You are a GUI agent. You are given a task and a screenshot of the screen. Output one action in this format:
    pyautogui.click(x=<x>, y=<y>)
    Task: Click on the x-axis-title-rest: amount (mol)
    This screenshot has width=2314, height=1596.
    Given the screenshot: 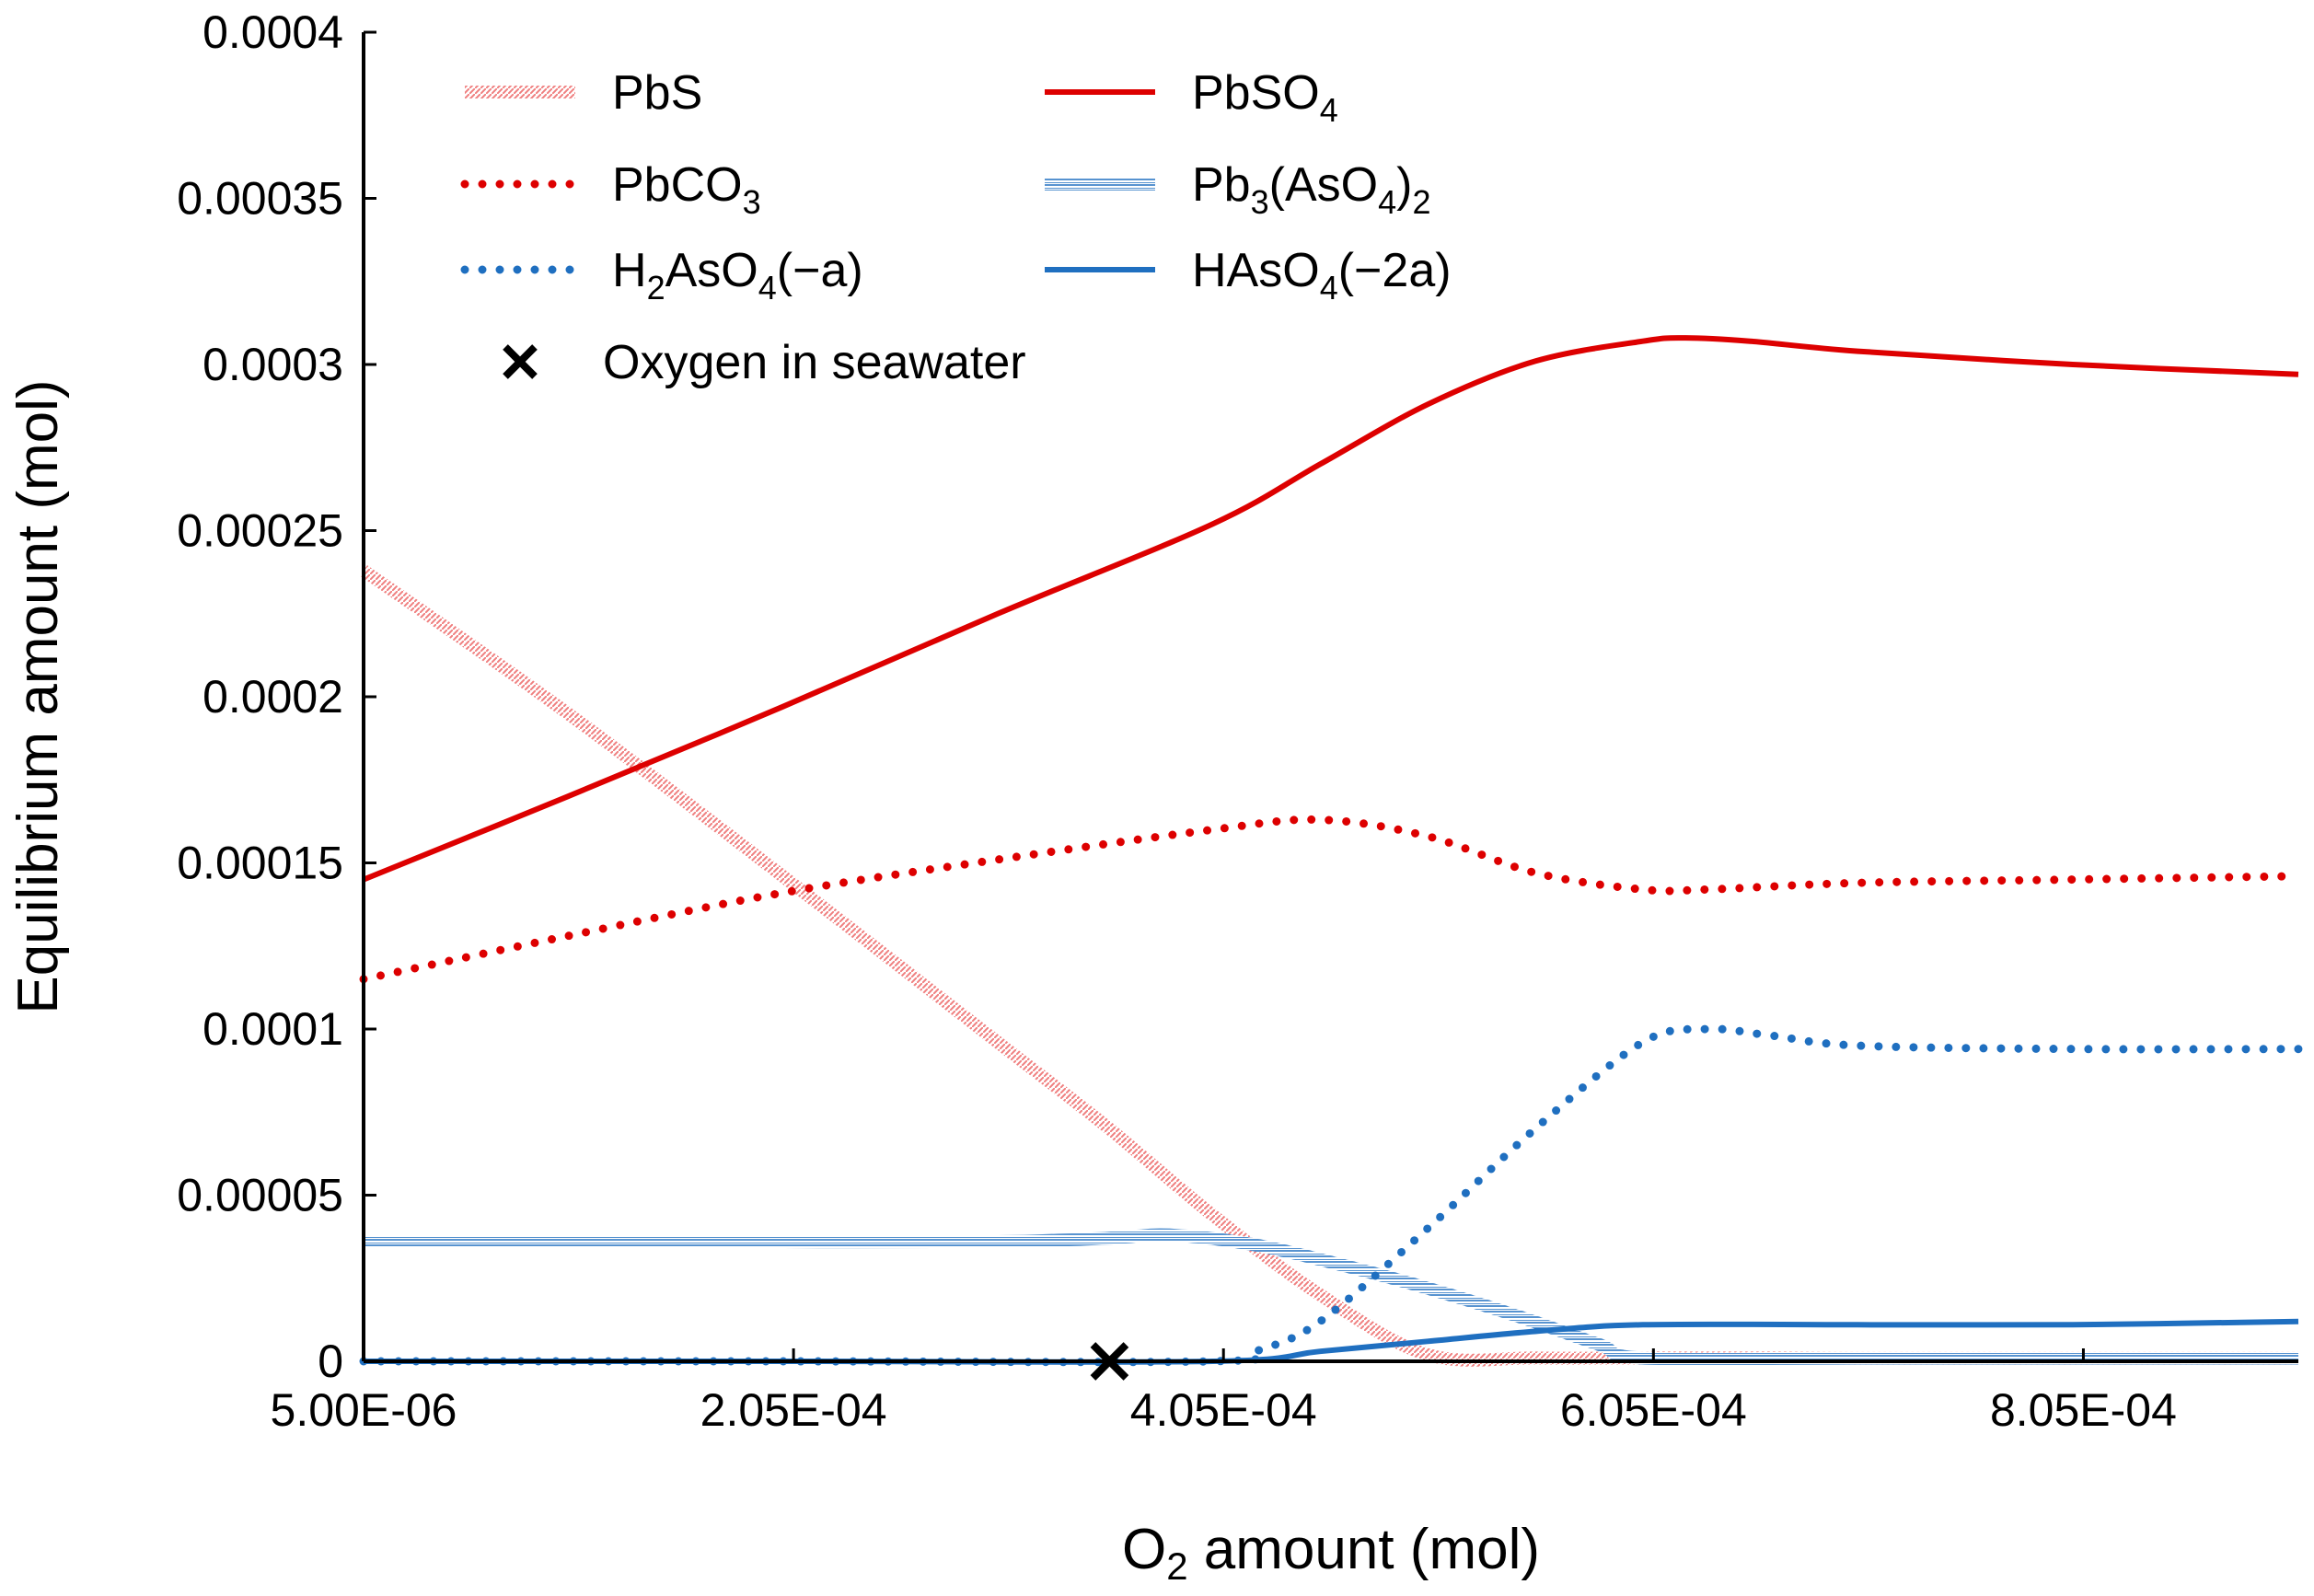 What is the action you would take?
    pyautogui.click(x=1364, y=1549)
    